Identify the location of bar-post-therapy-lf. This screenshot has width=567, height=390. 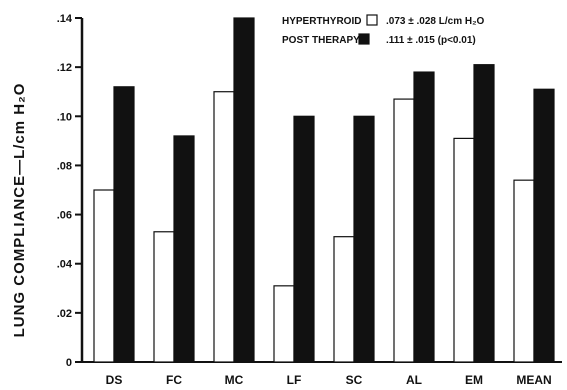
(304, 239).